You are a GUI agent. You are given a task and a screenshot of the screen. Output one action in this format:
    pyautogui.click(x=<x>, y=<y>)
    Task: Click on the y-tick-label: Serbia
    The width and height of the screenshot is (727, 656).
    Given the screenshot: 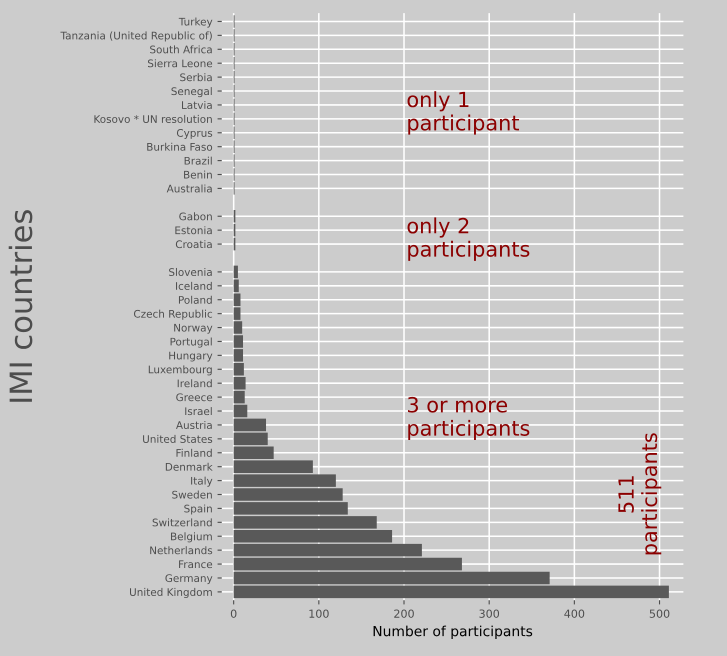 What is the action you would take?
    pyautogui.click(x=196, y=77)
    